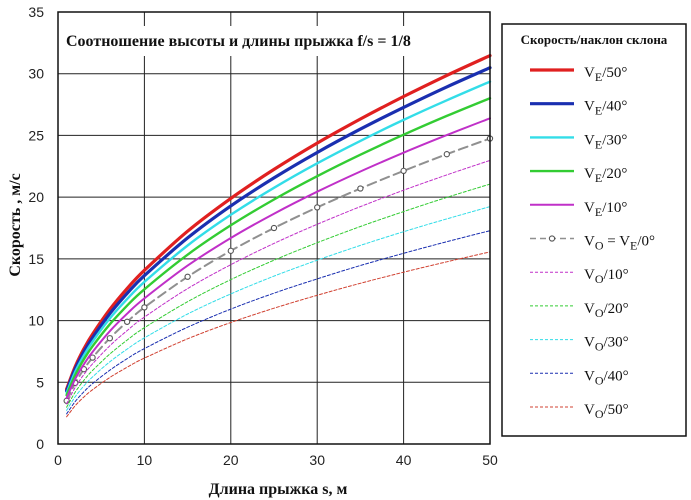 This screenshot has width=691, height=500. I want to click on y-tick-labels: 0 5 10 15 20 25 30 35, so click(36, 228).